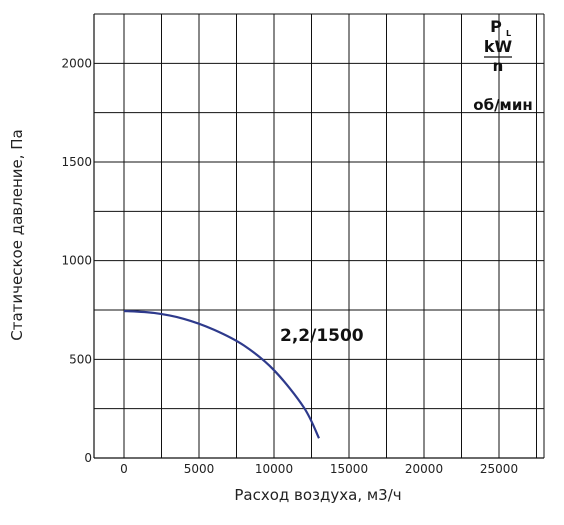 This screenshot has width=564, height=525. I want to click on y-tick-label: 0, so click(88, 458).